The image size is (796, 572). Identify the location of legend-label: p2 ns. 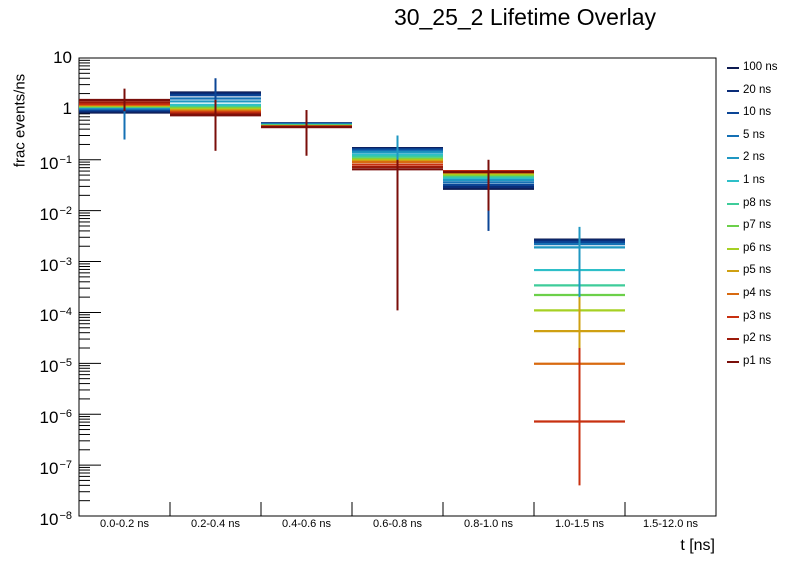
(757, 338).